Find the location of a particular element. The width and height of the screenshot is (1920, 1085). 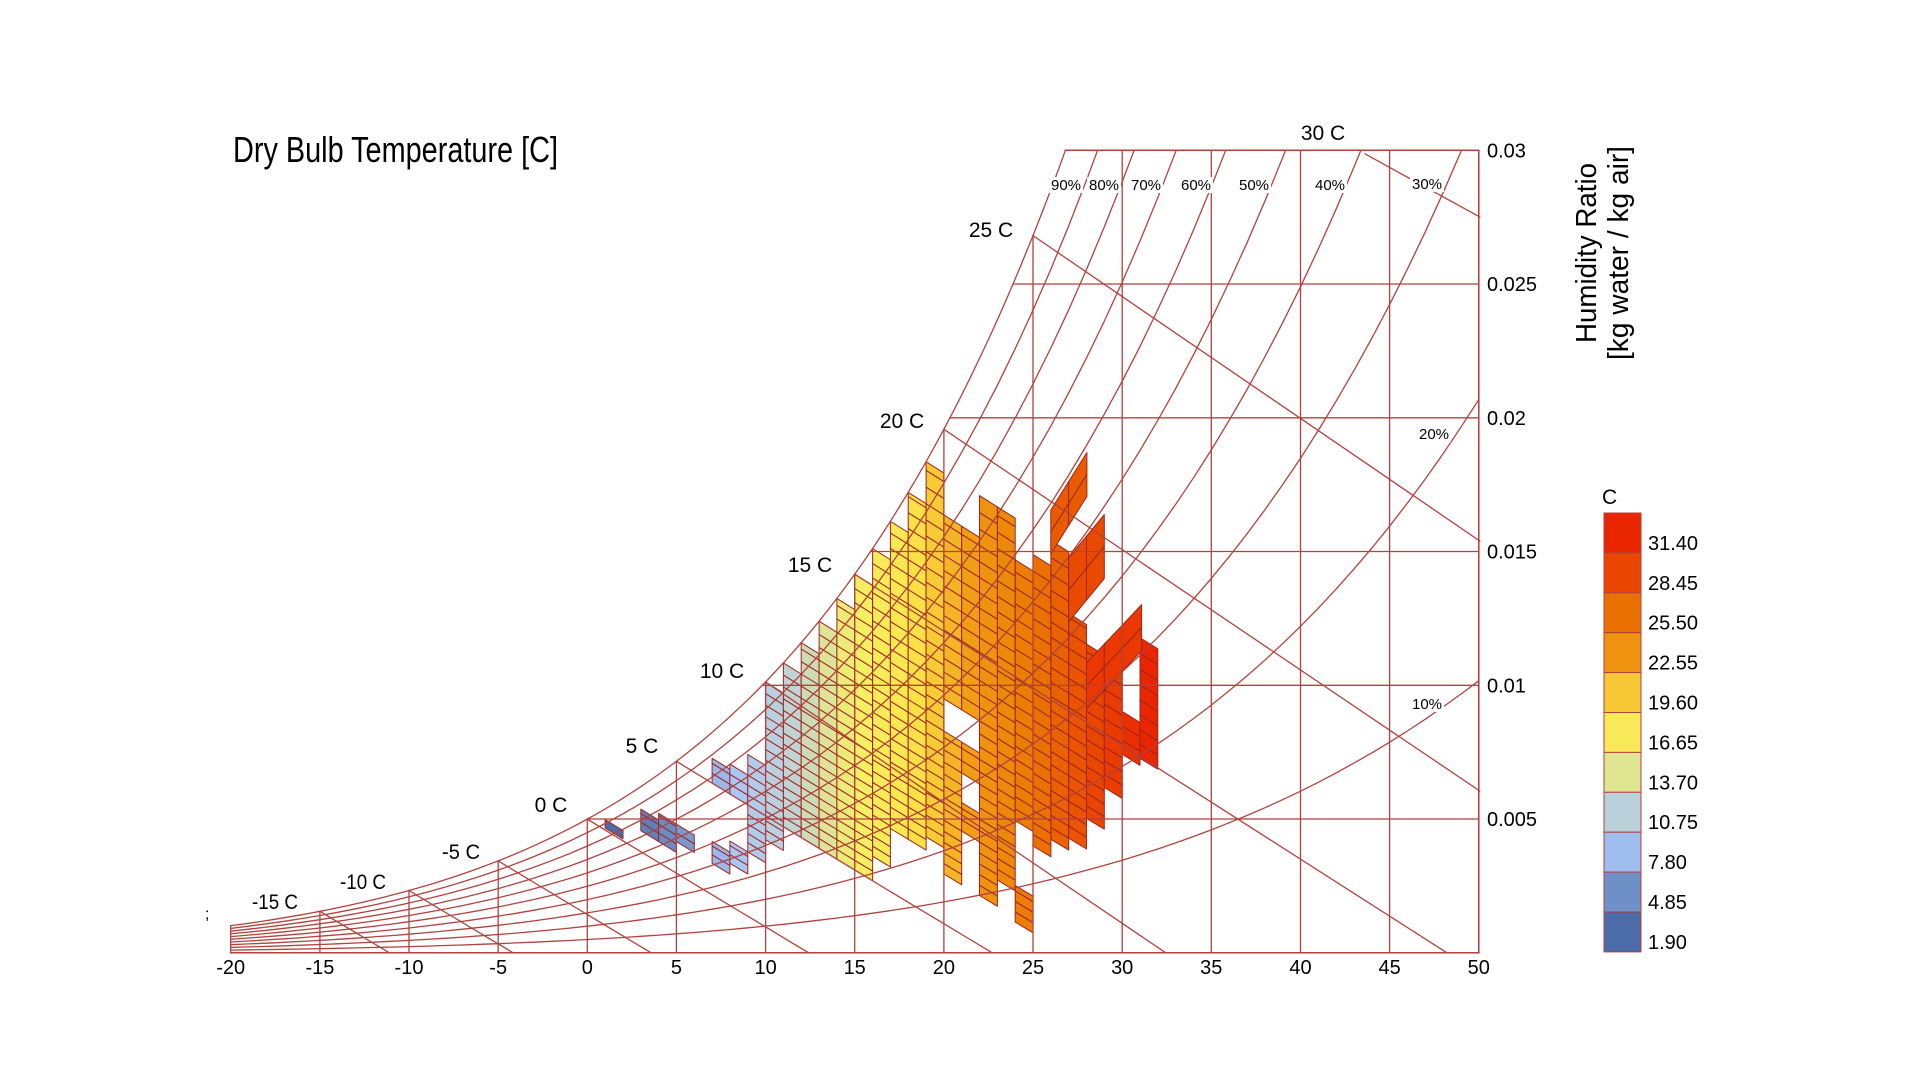

svg-text: 16.65 is located at coordinates (1673, 743).